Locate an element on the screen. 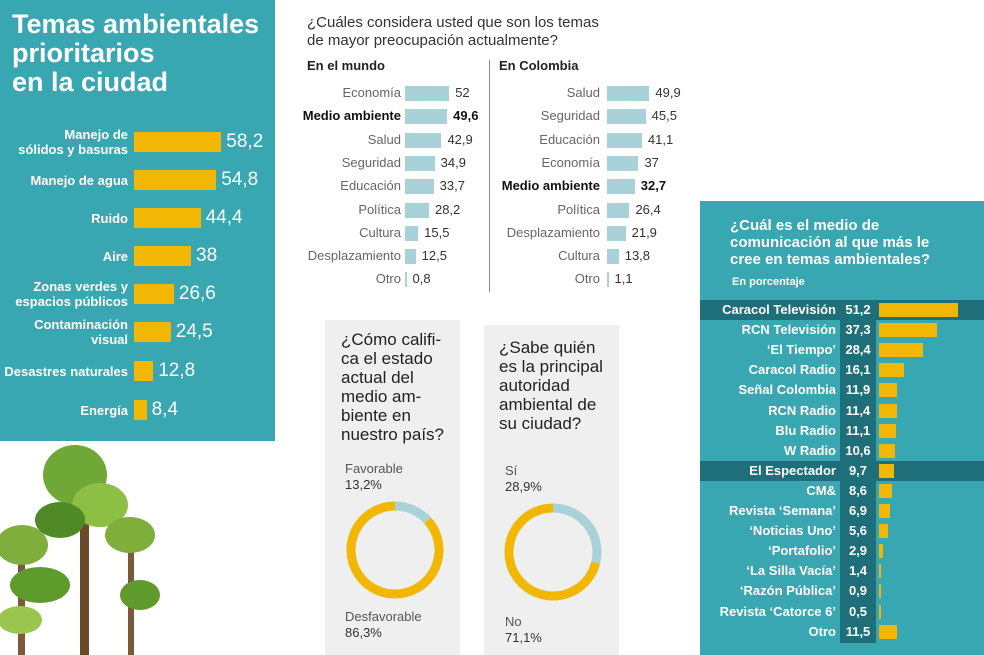 Image resolution: width=984 pixels, height=655 pixels. donut1-value-a: 13,2% is located at coordinates (363, 484).